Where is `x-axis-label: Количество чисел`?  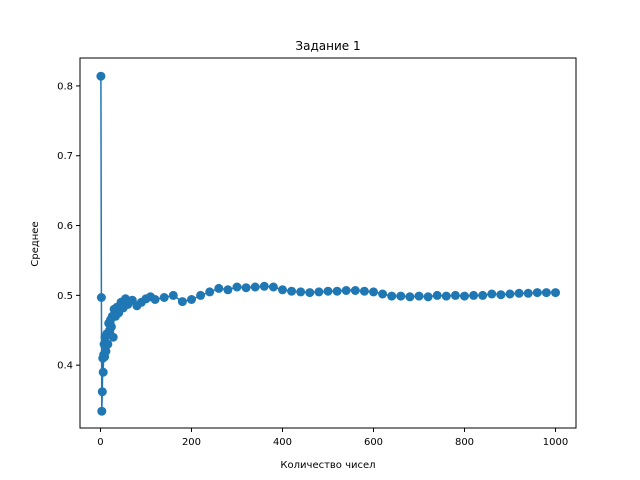
x-axis-label: Количество чисел is located at coordinates (327, 465).